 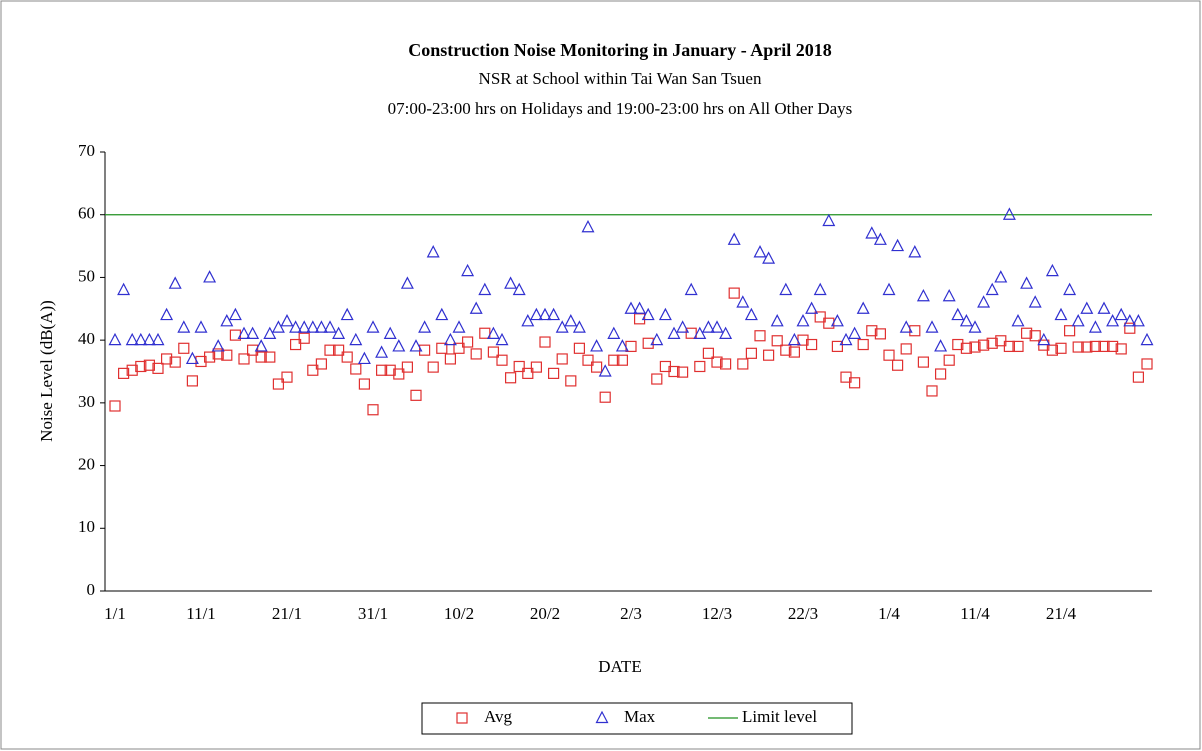 What do you see at coordinates (86, 275) in the screenshot?
I see `y-tick-label: 50` at bounding box center [86, 275].